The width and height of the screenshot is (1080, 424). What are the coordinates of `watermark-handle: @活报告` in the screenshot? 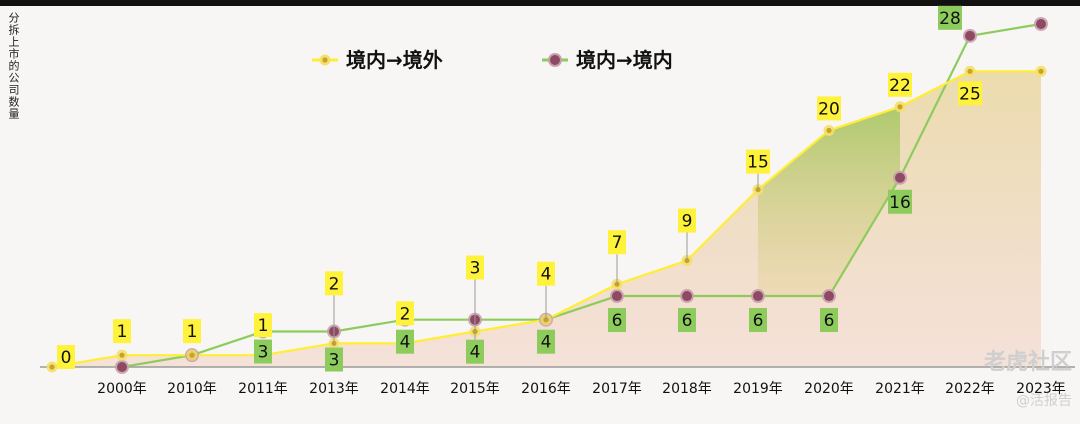 It's located at (1044, 401).